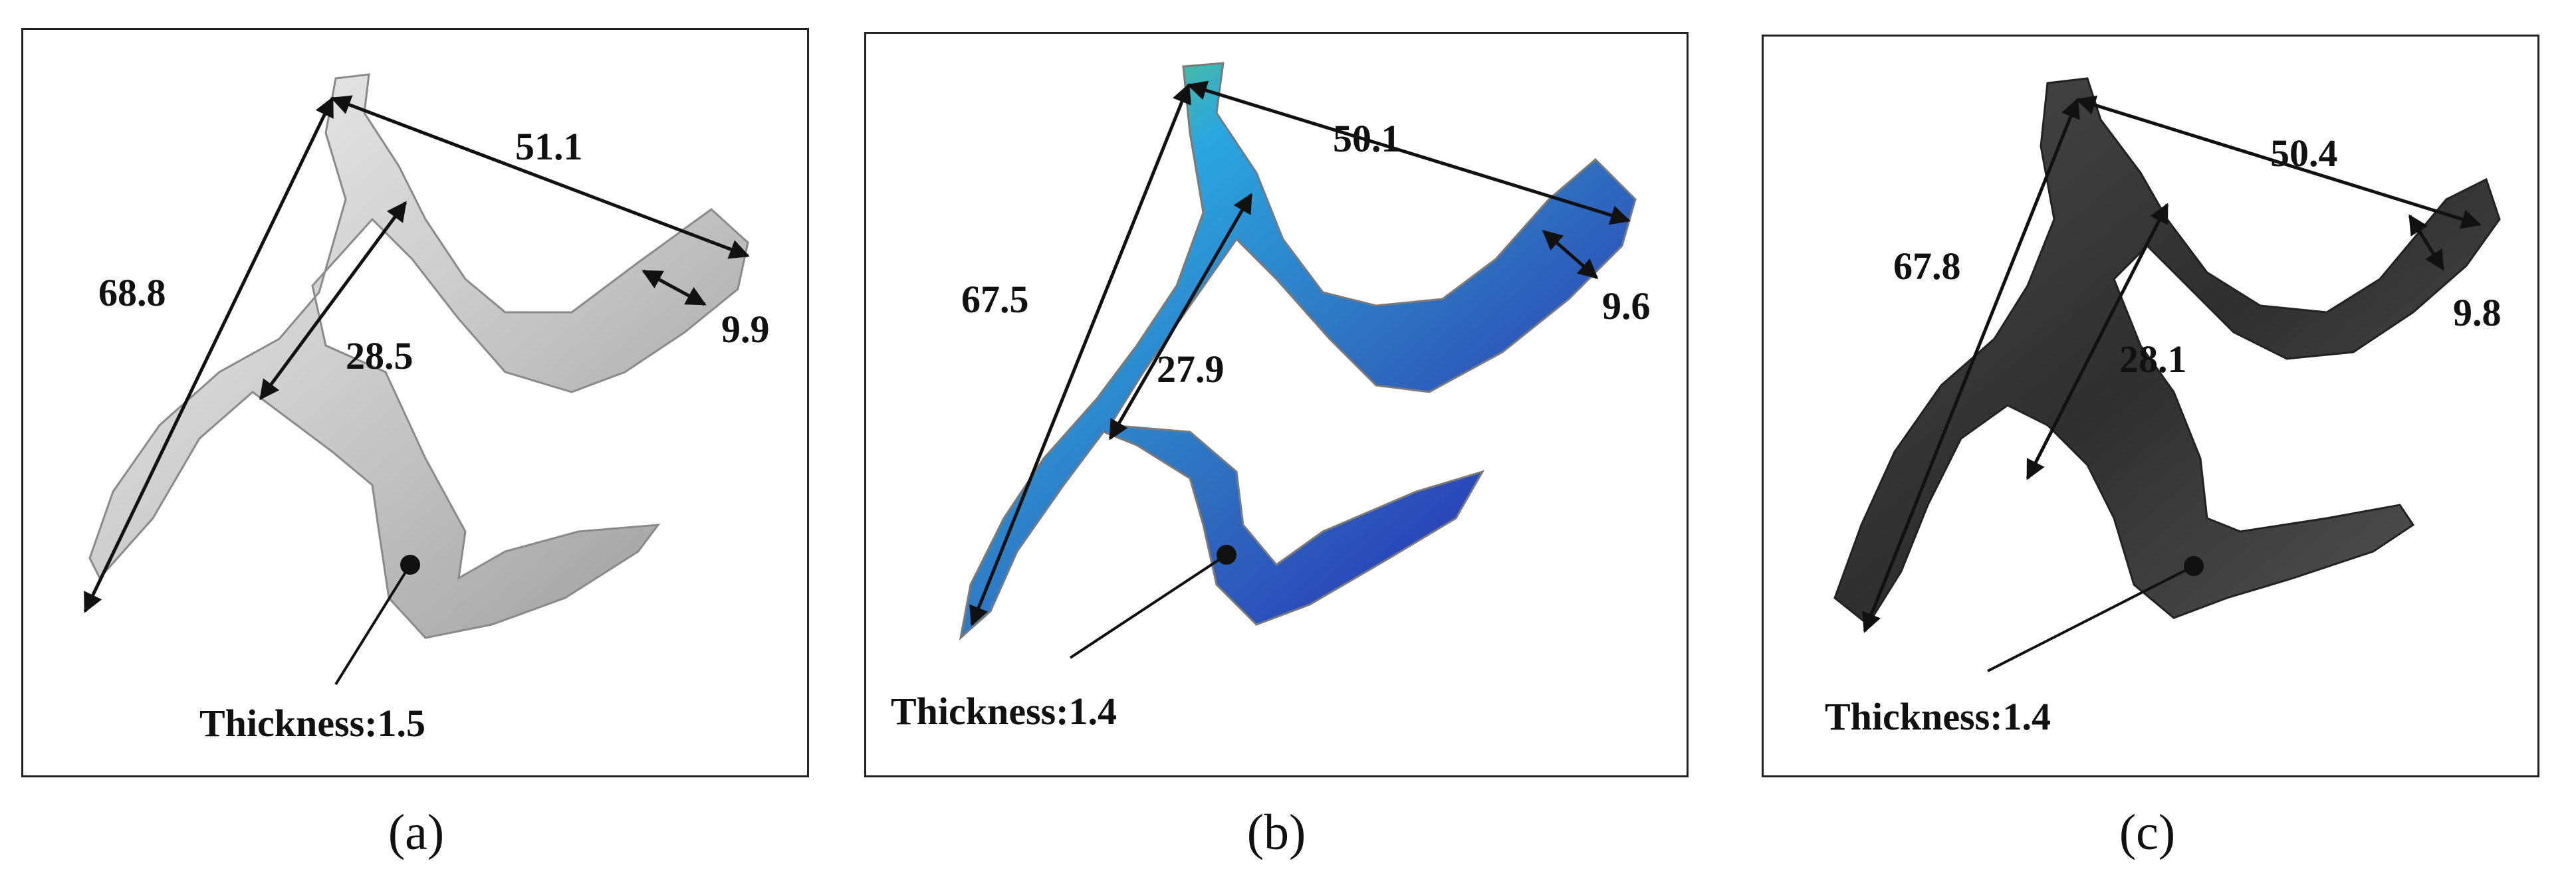  Describe the element at coordinates (2304, 153) in the screenshot. I see `panel-c-dim-top: 50.4` at that location.